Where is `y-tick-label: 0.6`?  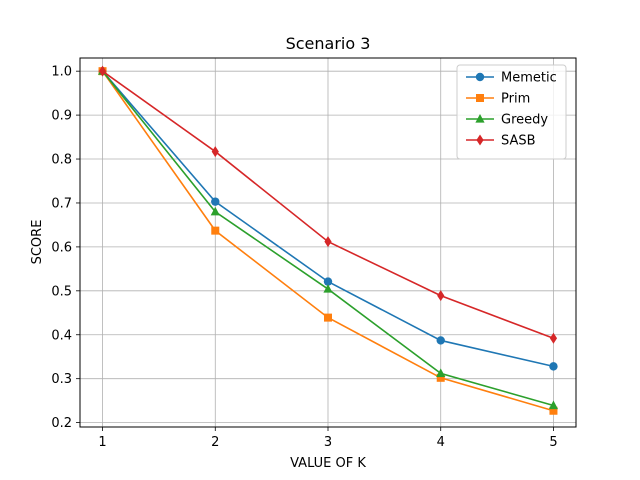
y-tick-label: 0.6 is located at coordinates (61, 247).